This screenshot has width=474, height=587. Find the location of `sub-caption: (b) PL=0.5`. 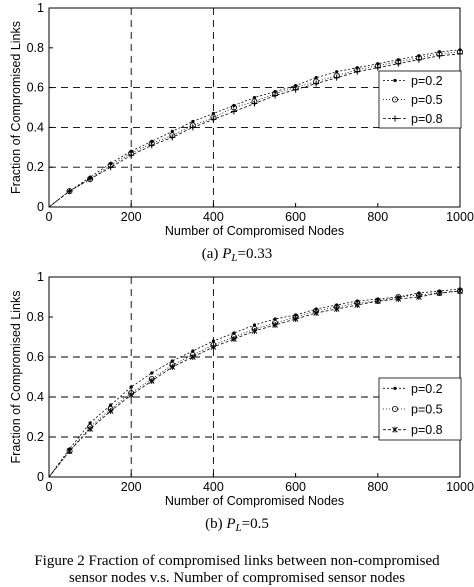

sub-caption: (b) PL=0.5 is located at coordinates (237, 525).